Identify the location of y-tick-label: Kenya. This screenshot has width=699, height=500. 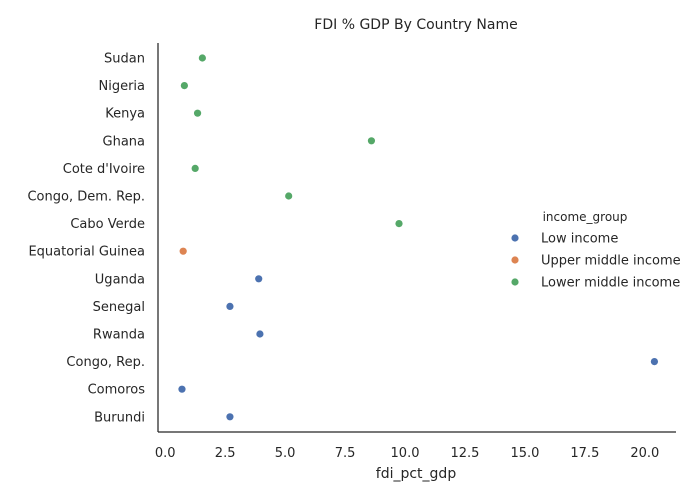
(125, 114).